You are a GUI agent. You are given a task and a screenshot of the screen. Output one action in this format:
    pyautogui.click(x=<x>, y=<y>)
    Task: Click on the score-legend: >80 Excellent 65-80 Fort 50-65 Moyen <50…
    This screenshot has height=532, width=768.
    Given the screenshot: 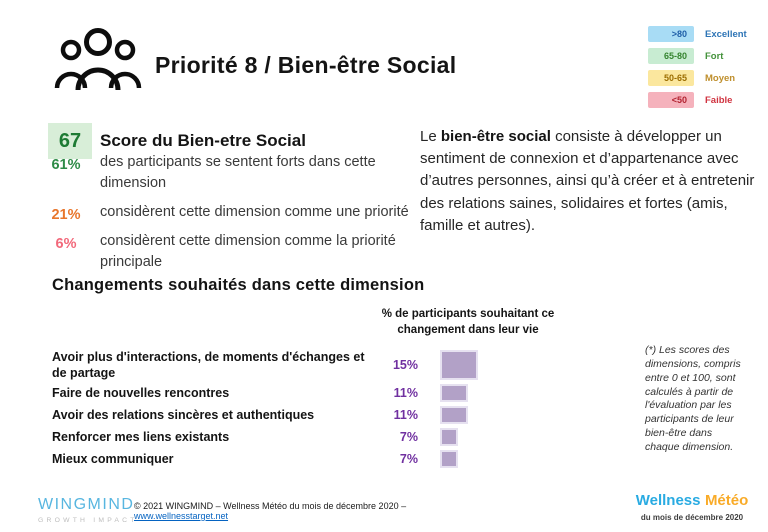 What is the action you would take?
    pyautogui.click(x=706, y=70)
    